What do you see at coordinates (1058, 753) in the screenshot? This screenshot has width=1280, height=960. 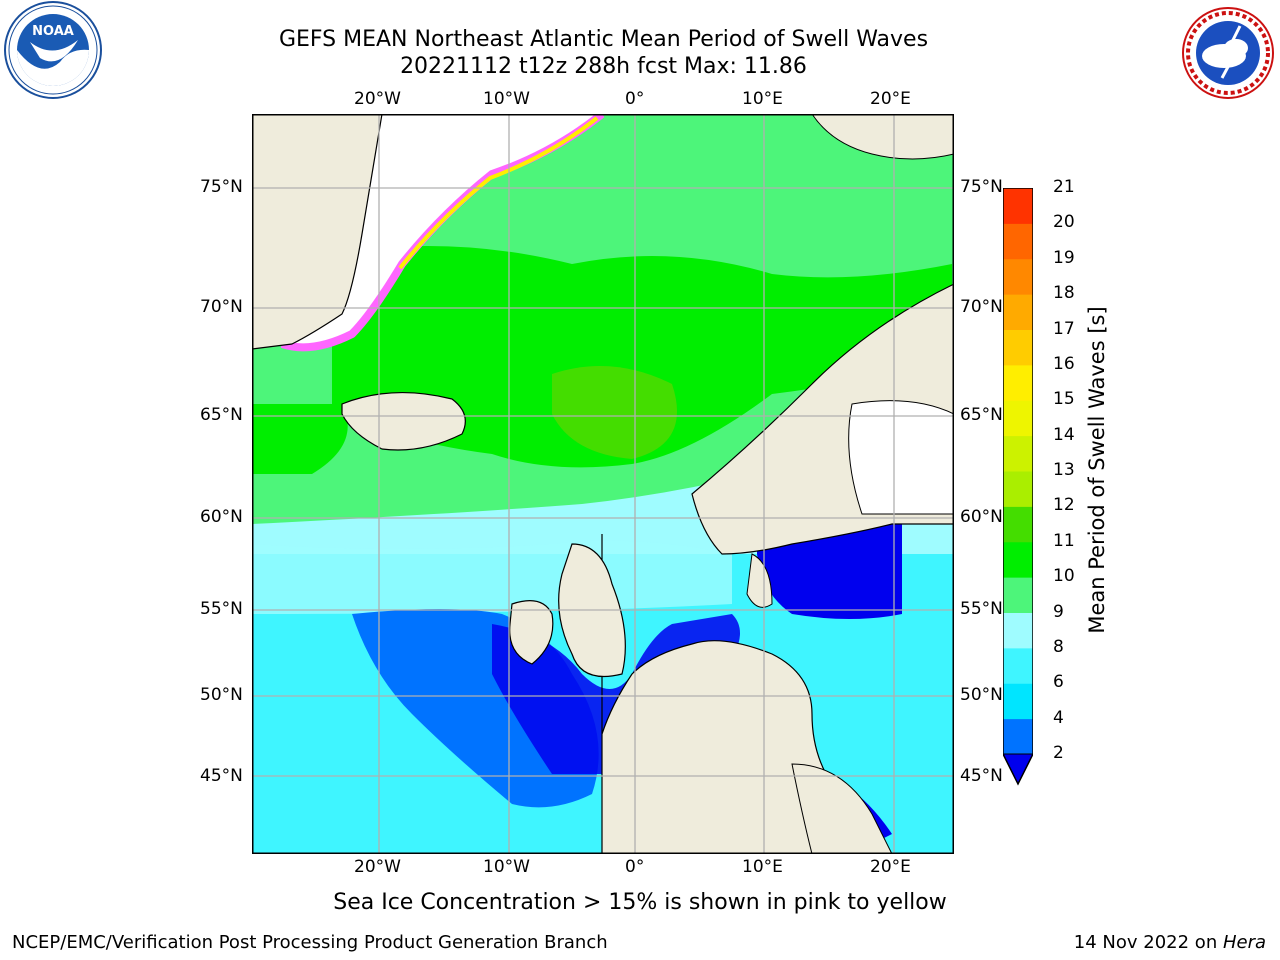 I see `colorbar-tick-label: 2` at bounding box center [1058, 753].